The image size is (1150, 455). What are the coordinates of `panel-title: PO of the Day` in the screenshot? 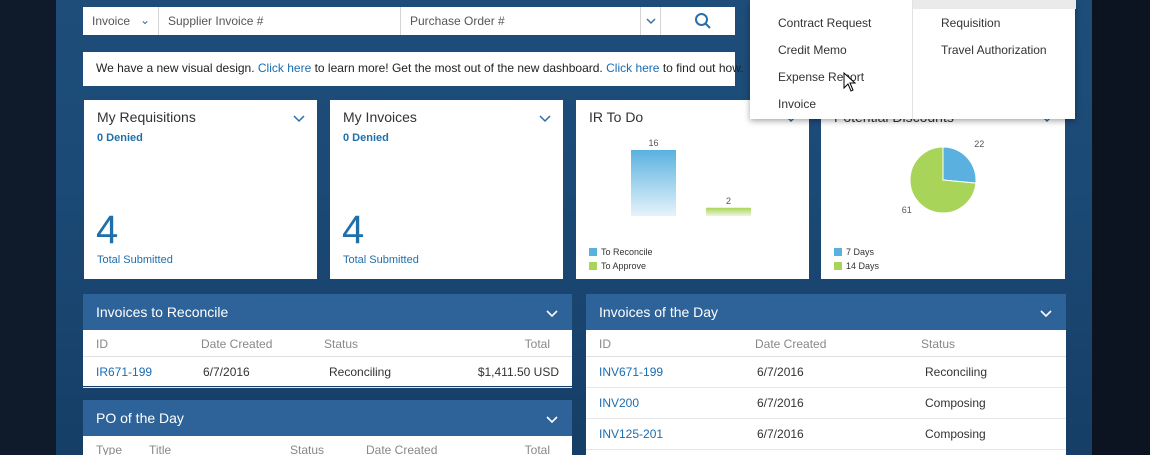 It's located at (140, 418).